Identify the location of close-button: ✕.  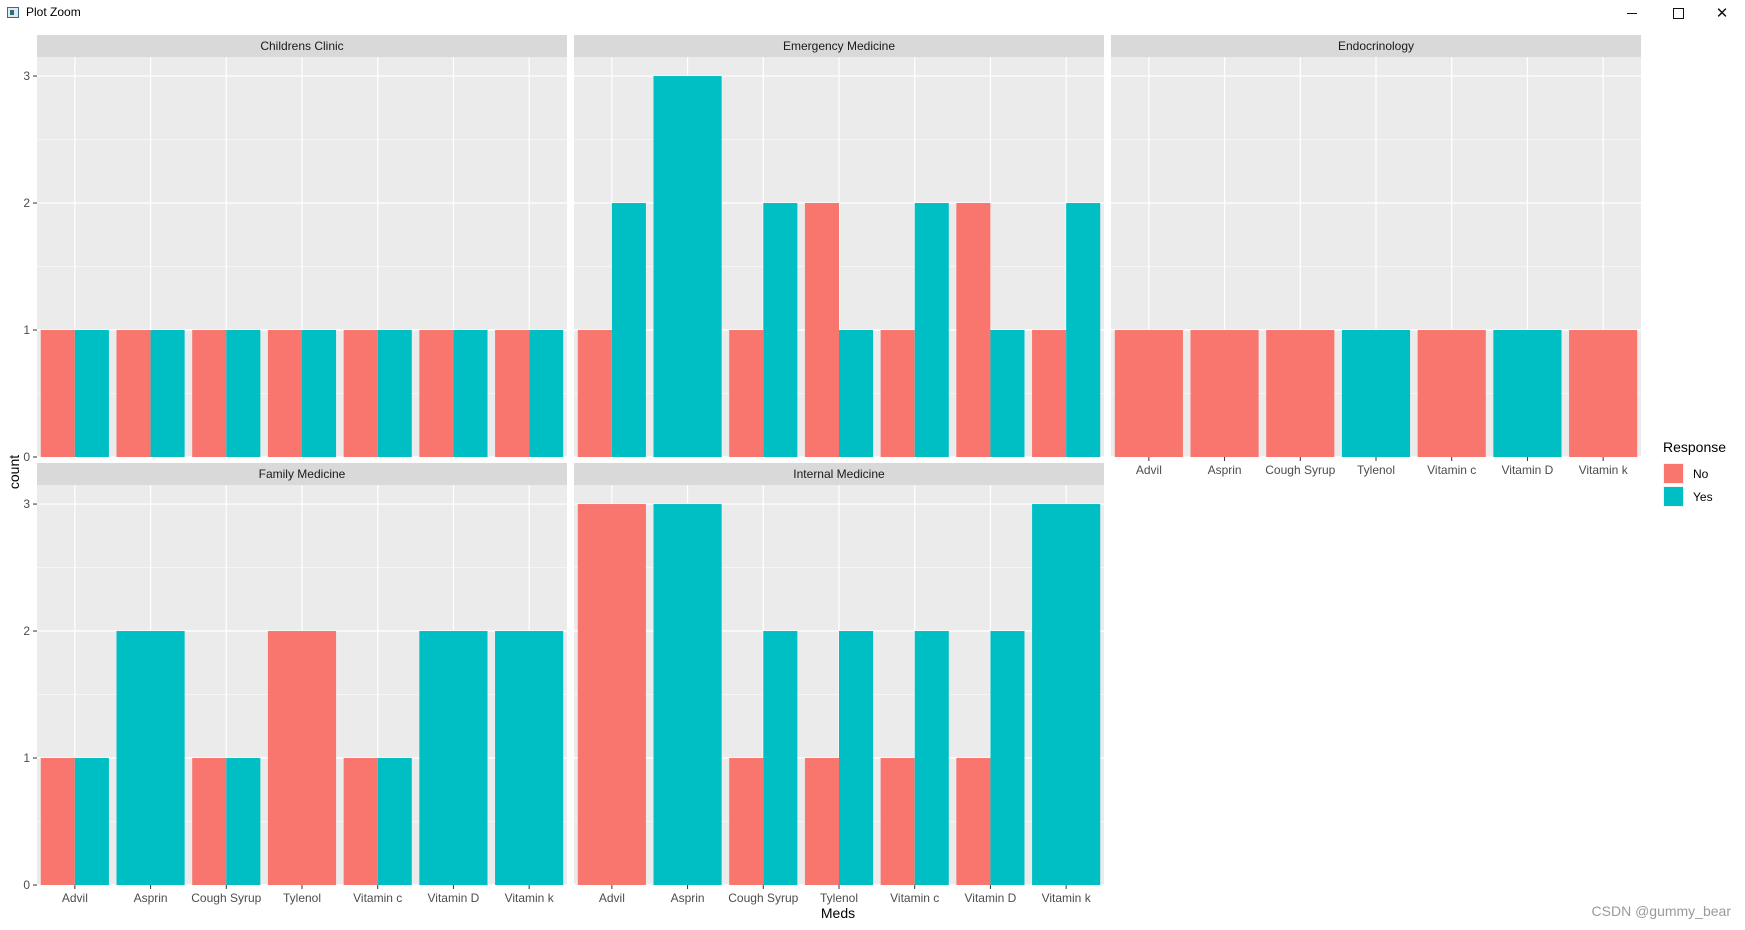
(1722, 13).